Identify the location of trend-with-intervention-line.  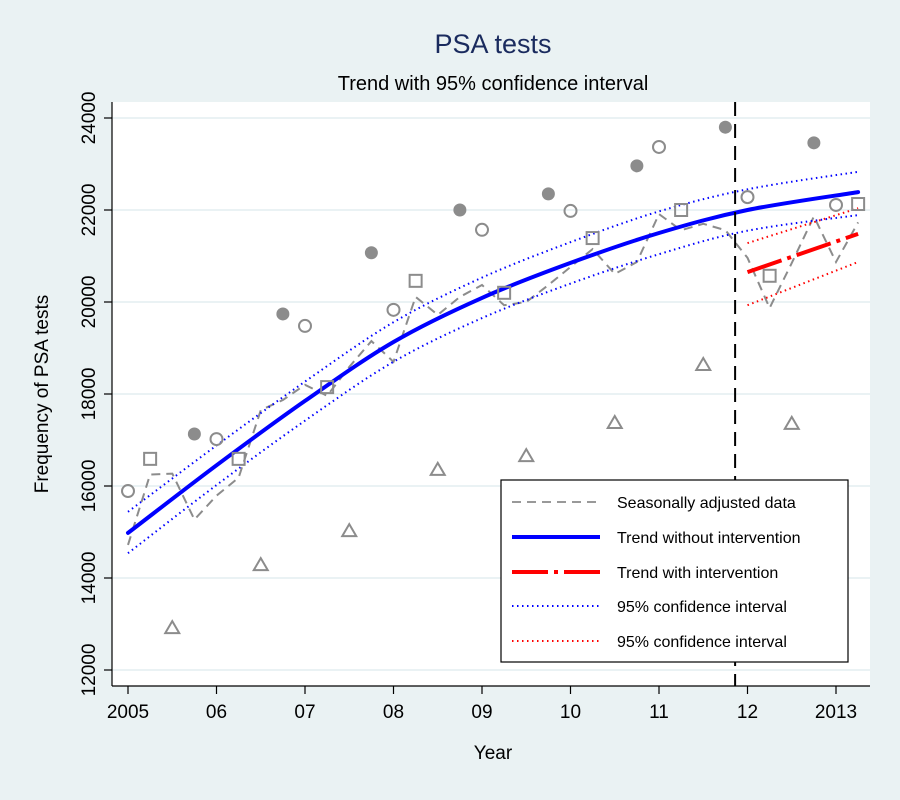
(802, 253).